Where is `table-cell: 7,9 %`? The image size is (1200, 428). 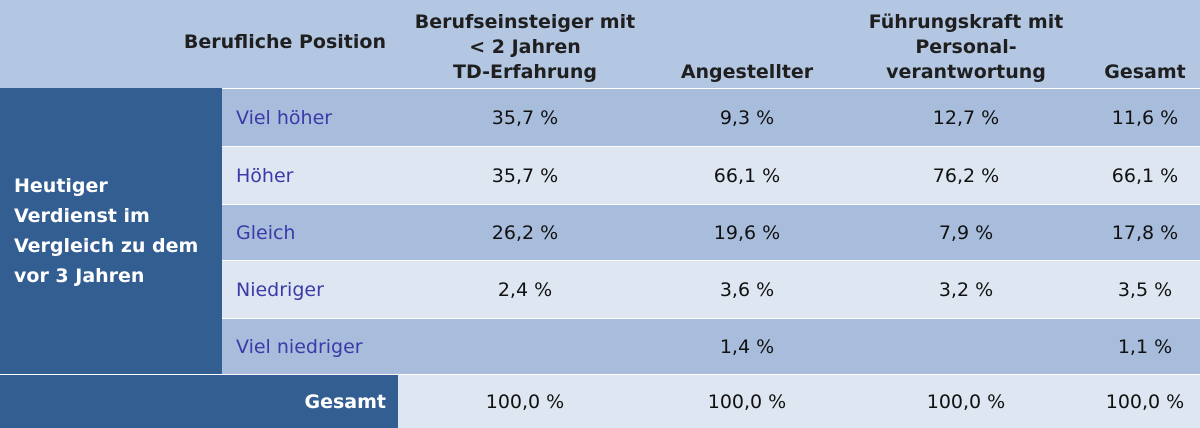
table-cell: 7,9 % is located at coordinates (966, 232).